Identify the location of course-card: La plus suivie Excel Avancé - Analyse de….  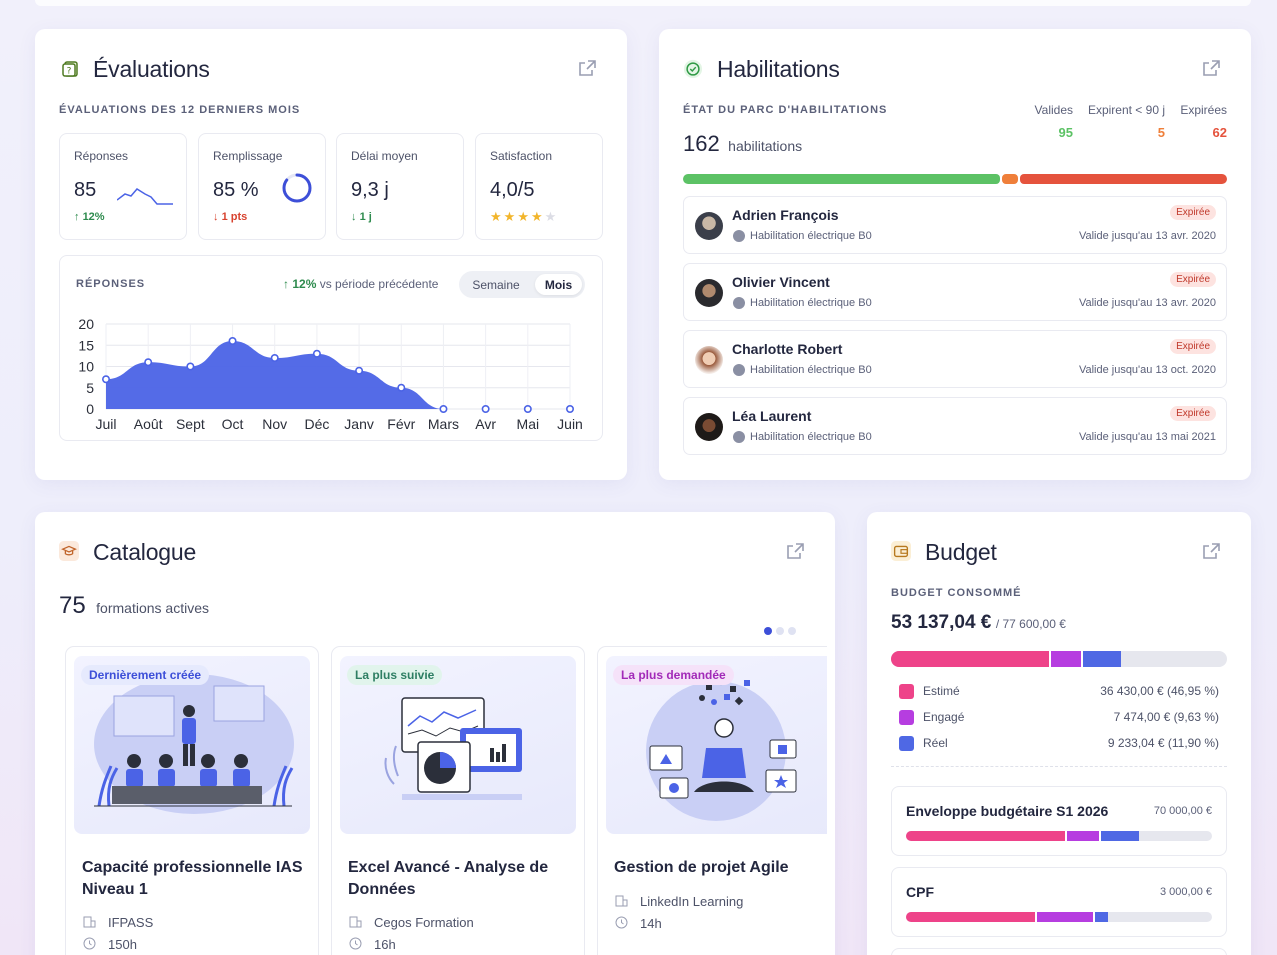
(458, 800).